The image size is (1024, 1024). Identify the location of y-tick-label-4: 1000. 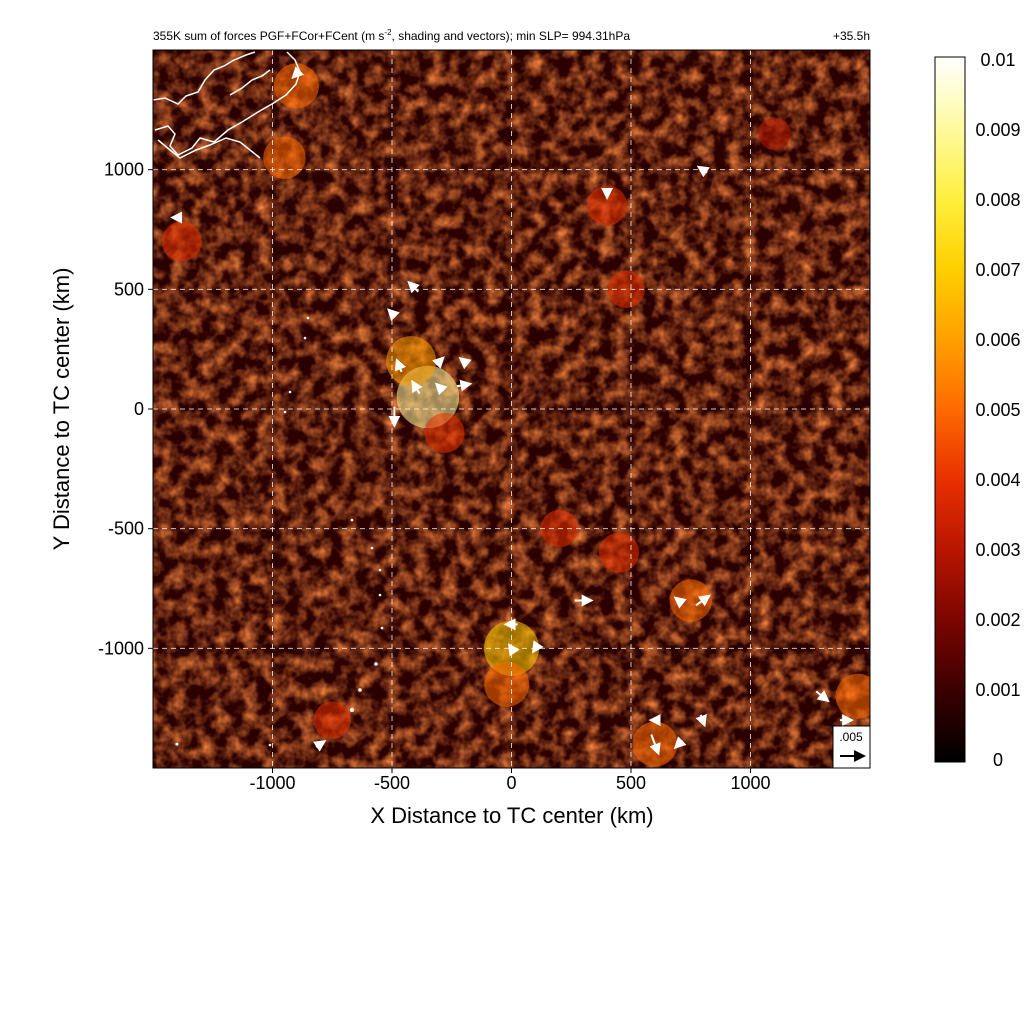
(124, 170).